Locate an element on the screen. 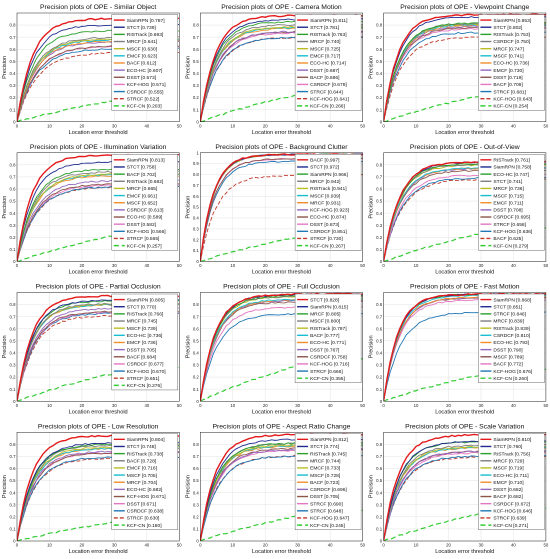 This screenshot has height=559, width=550. legend-label: RISTrack [0.745] is located at coordinates (328, 454).